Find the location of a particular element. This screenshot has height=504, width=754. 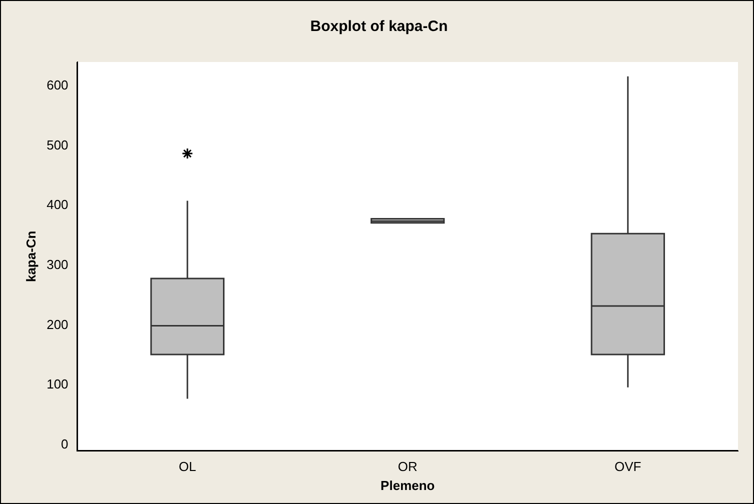

y-tick-label: 0 is located at coordinates (64, 444).